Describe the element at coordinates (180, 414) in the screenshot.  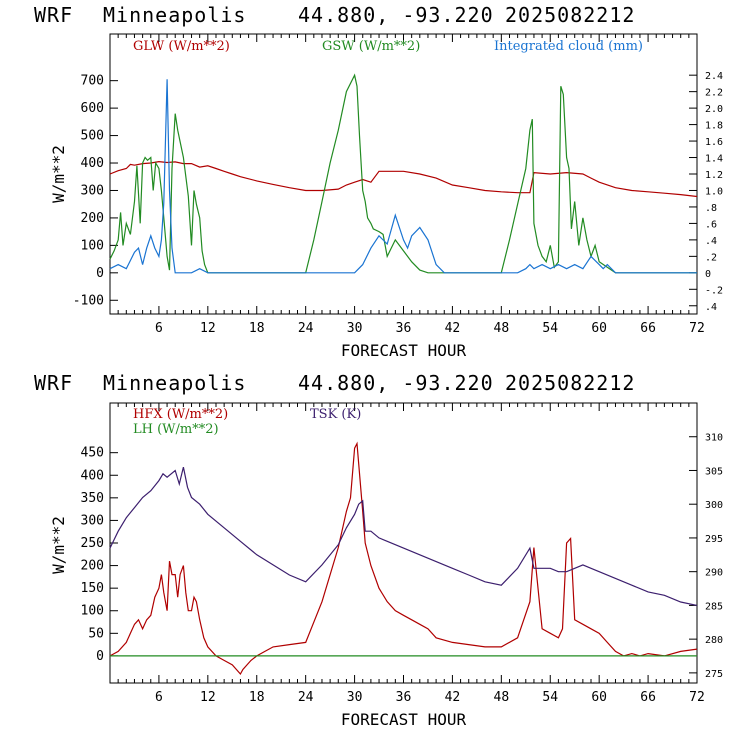
I see `legend-entry-1: HFX (W/m**2)` at that location.